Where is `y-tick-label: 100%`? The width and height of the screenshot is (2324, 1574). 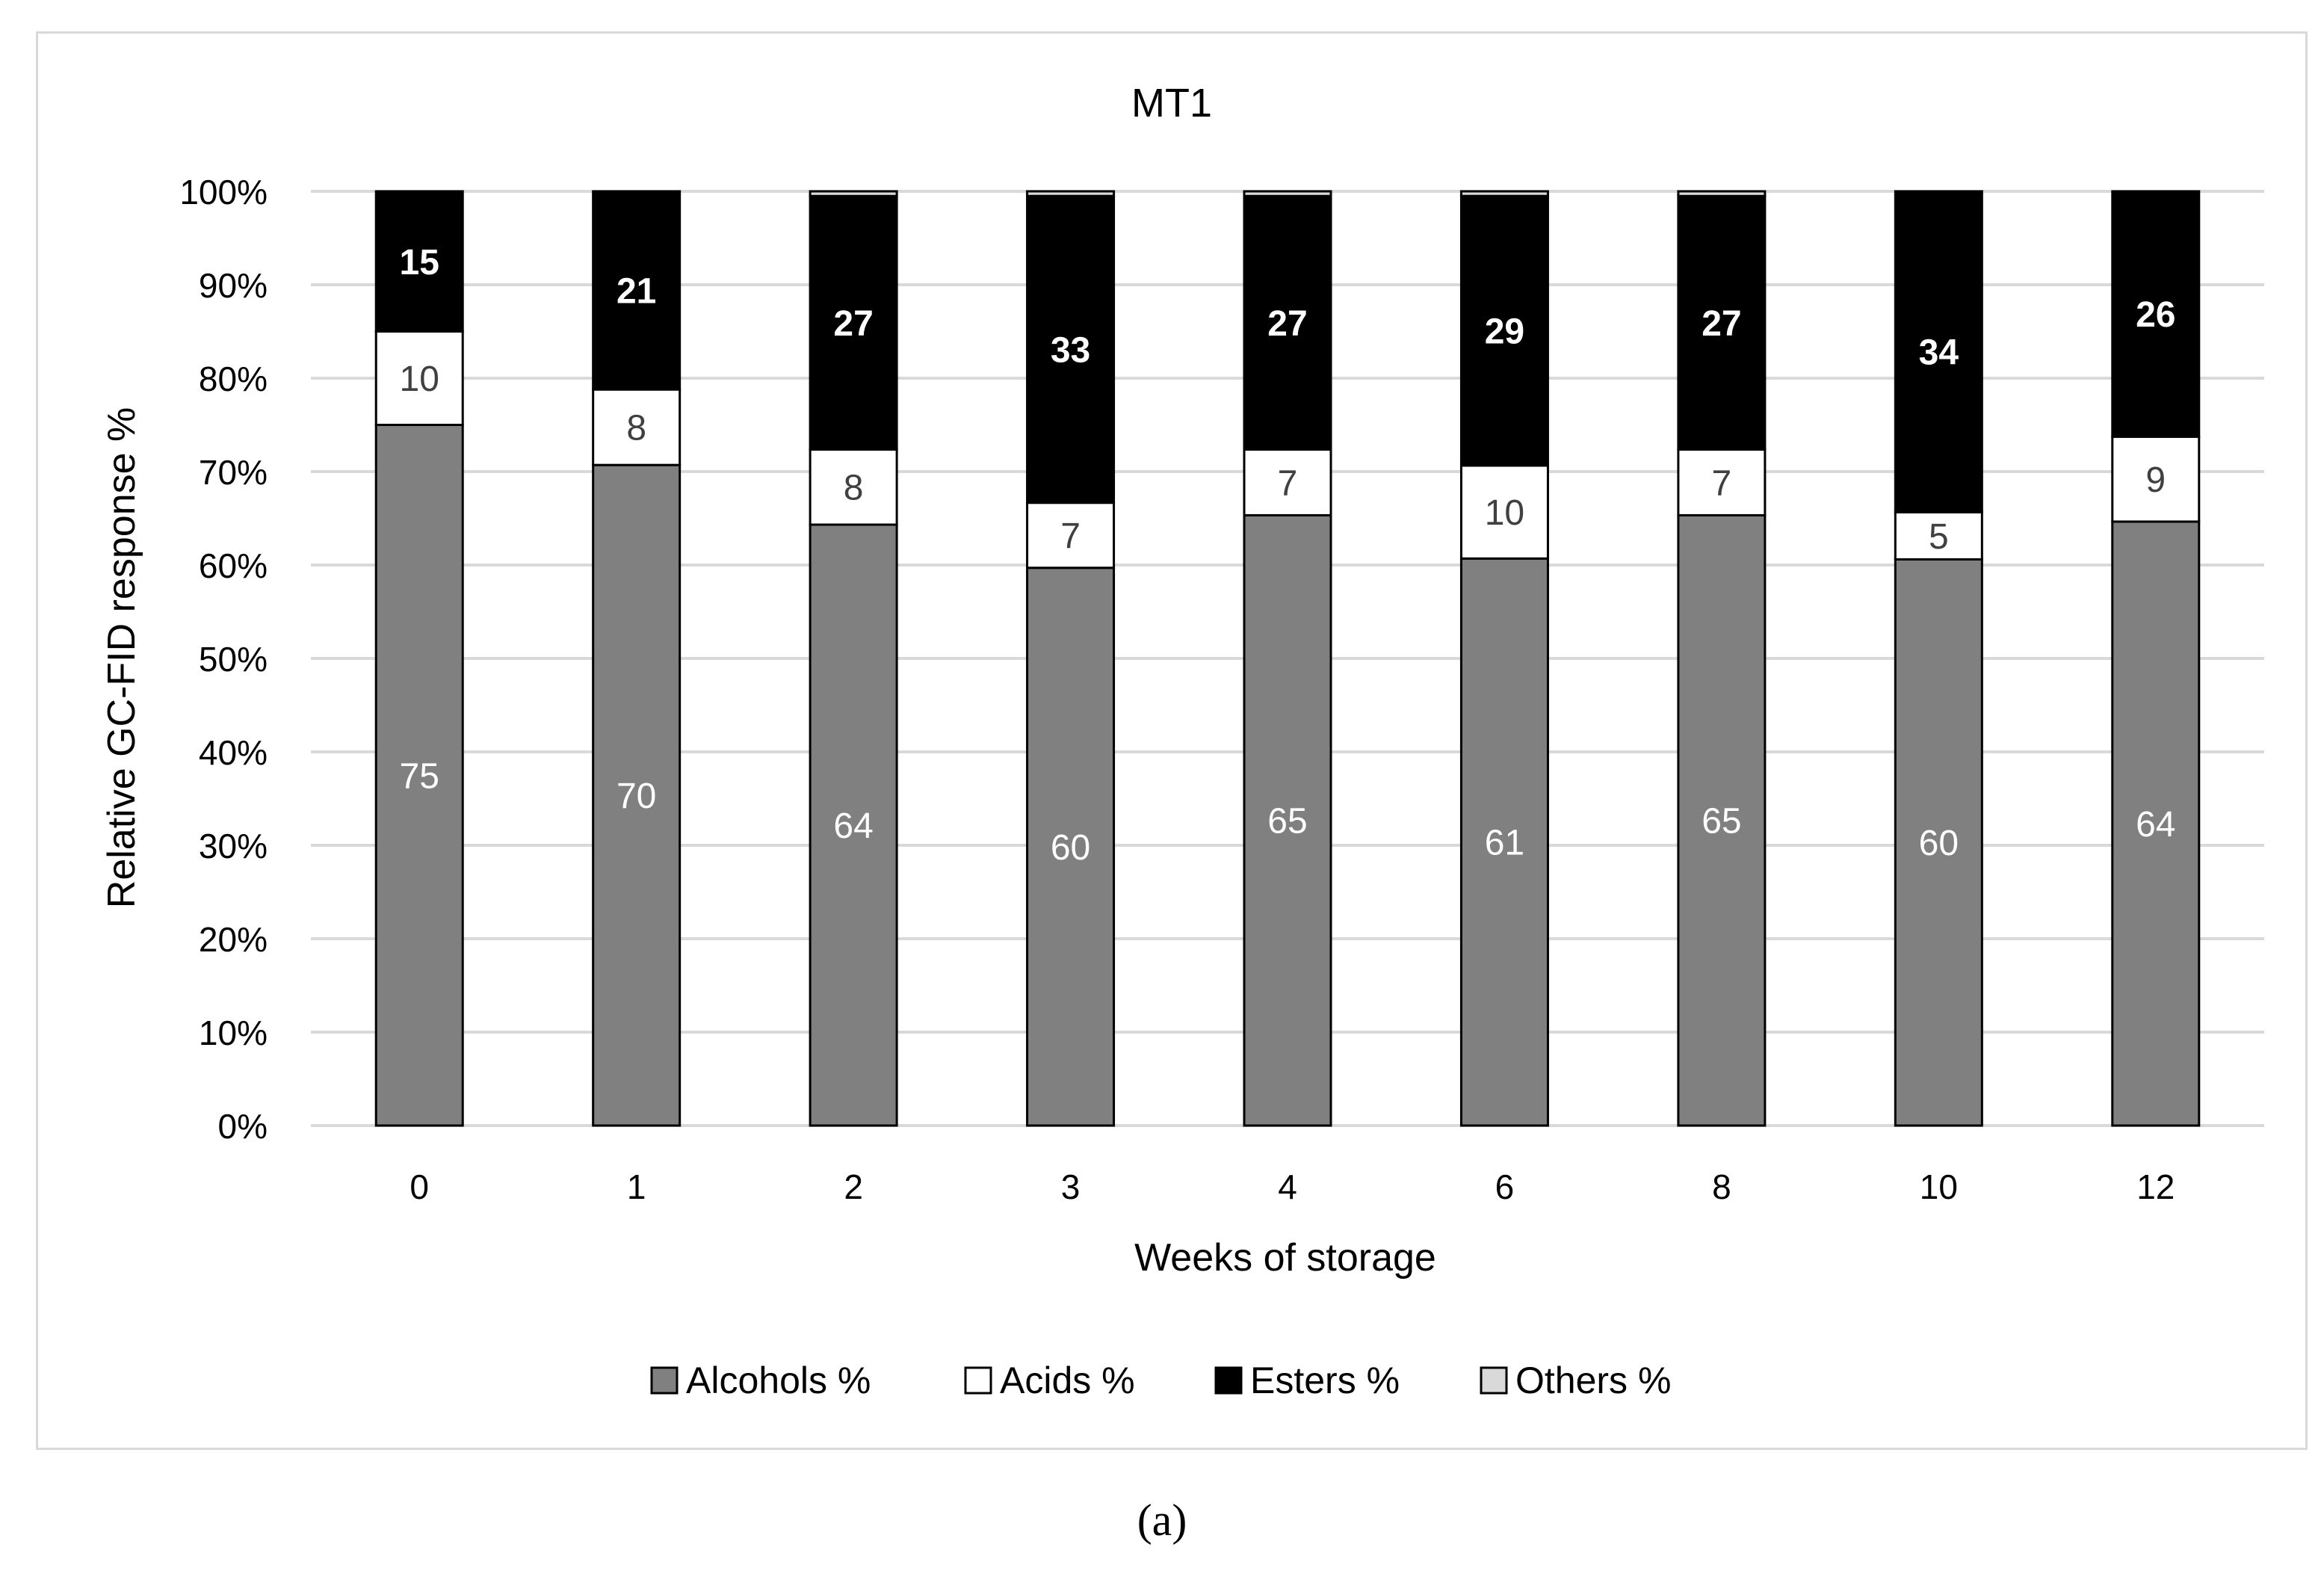 y-tick-label: 100% is located at coordinates (223, 193).